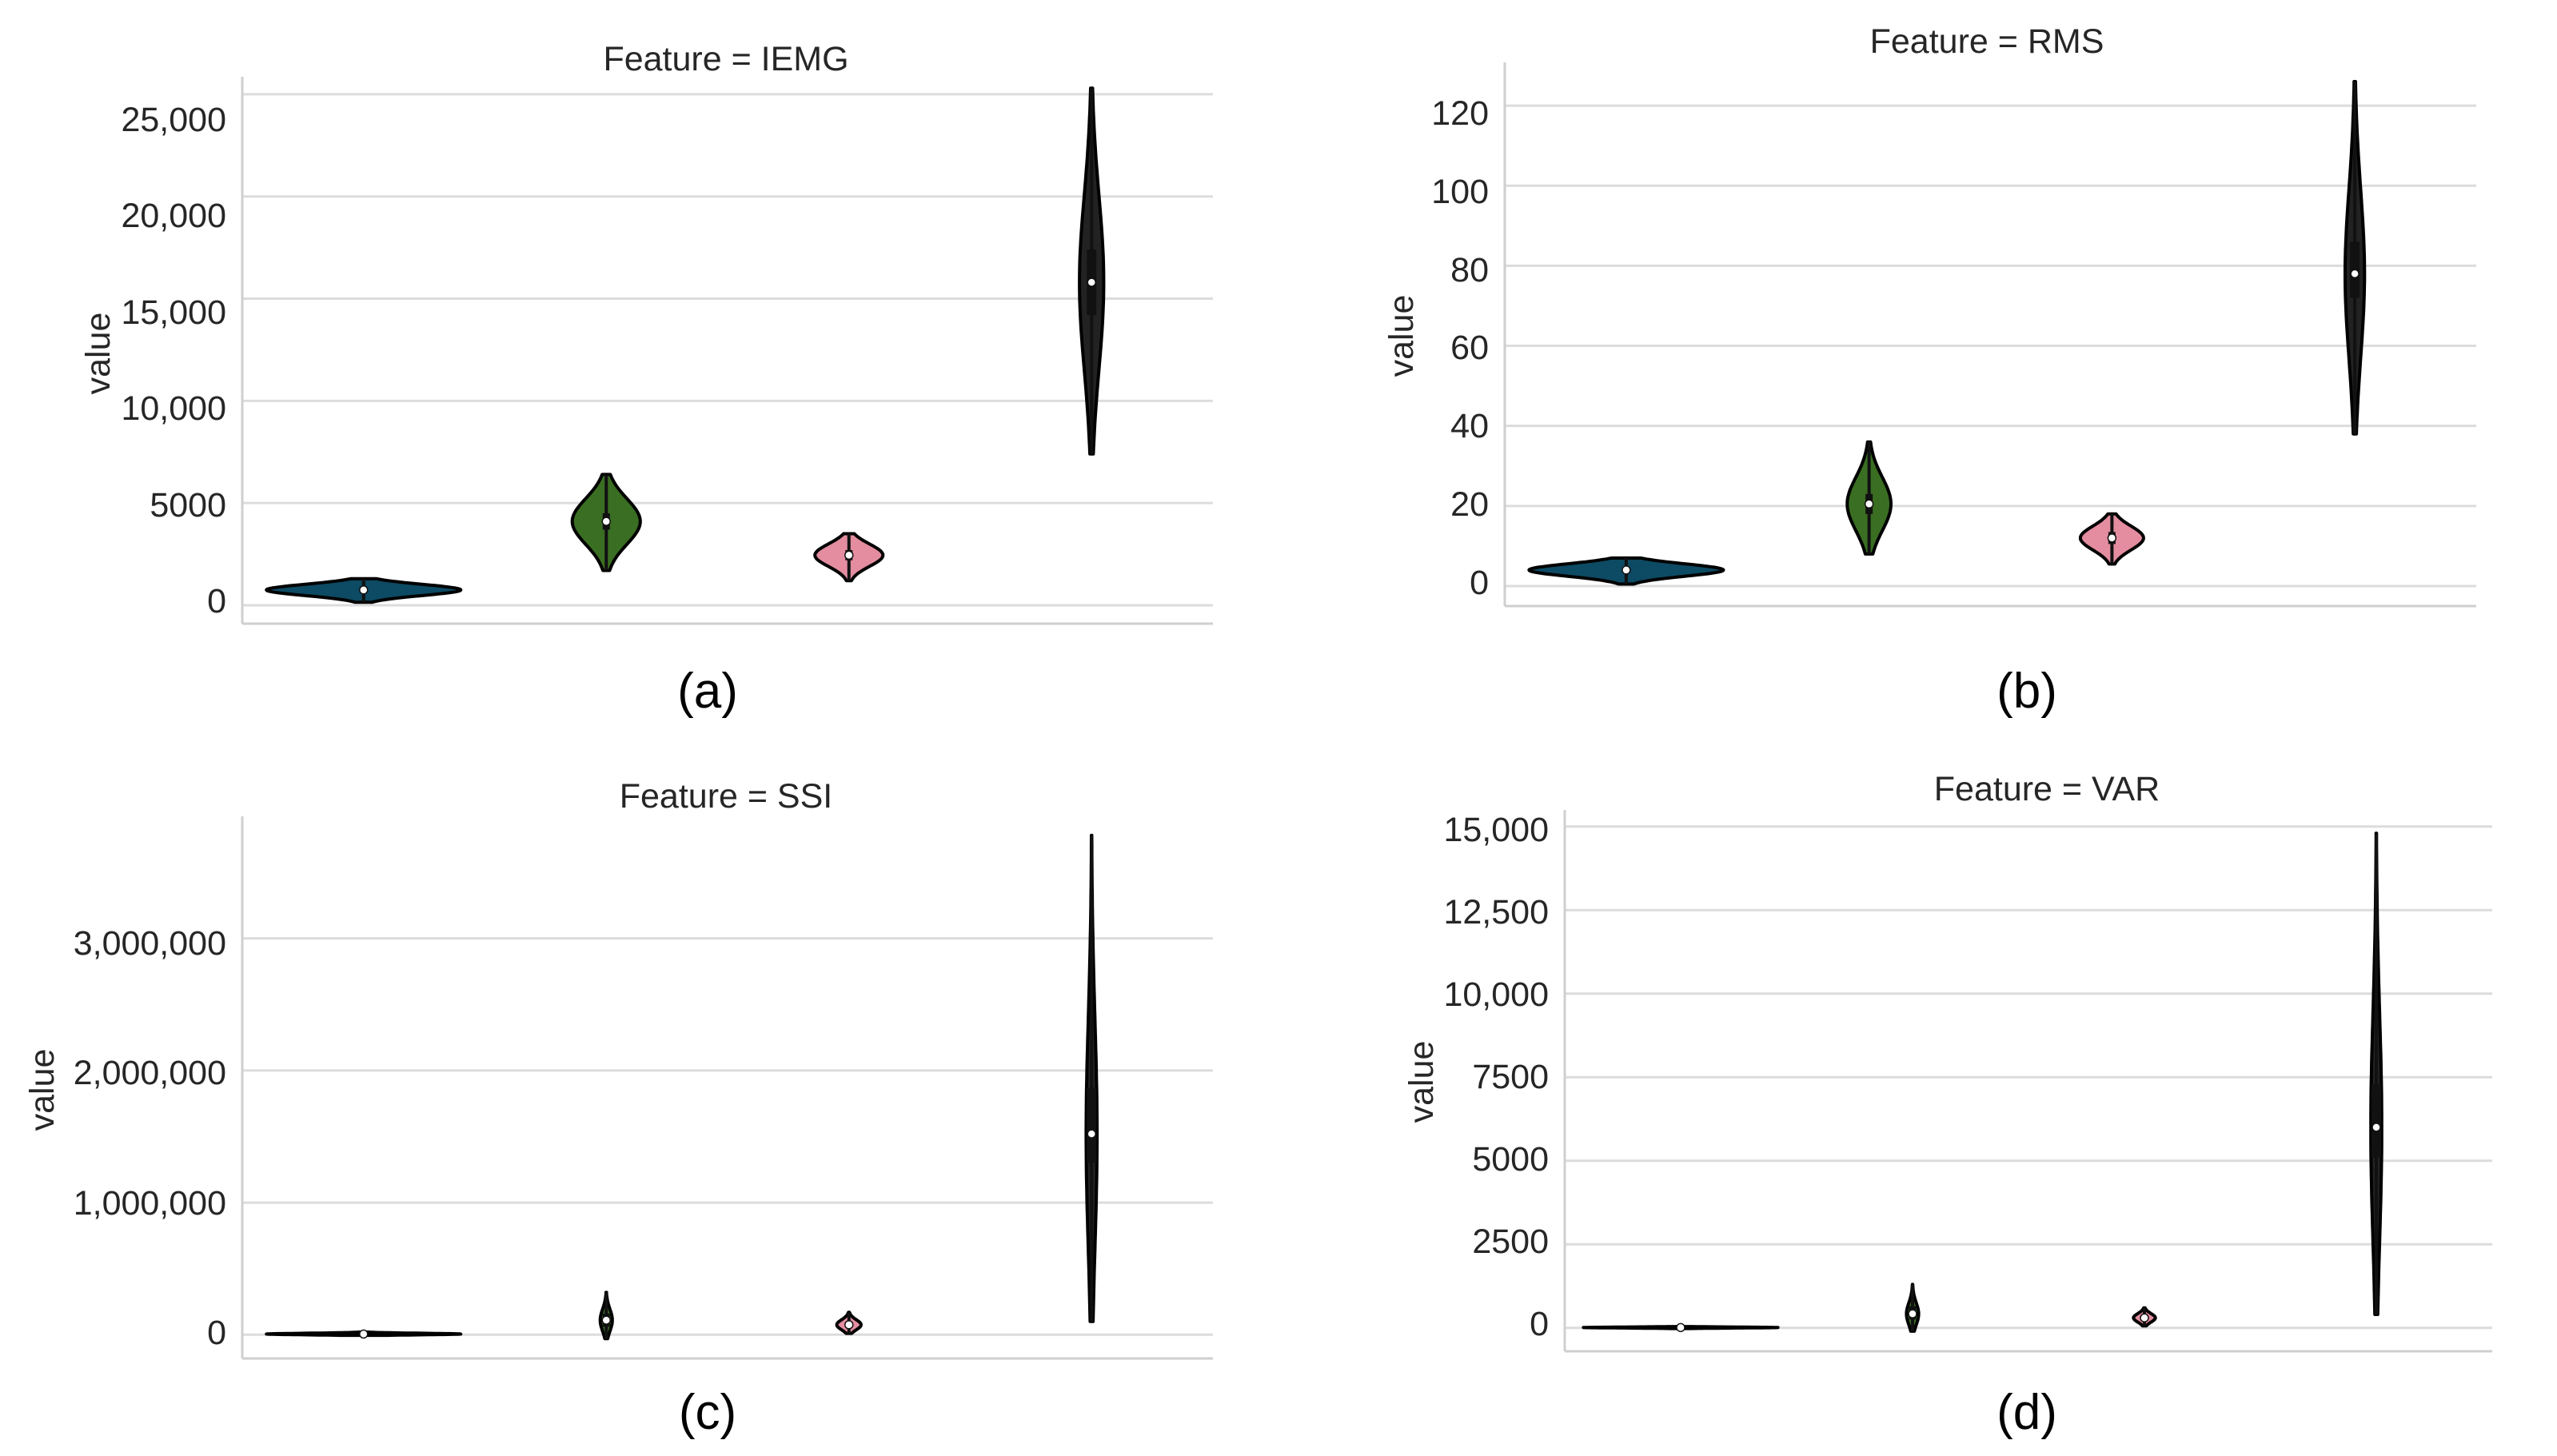  Describe the element at coordinates (2047, 789) in the screenshot. I see `chart-title: Feature = VAR` at that location.